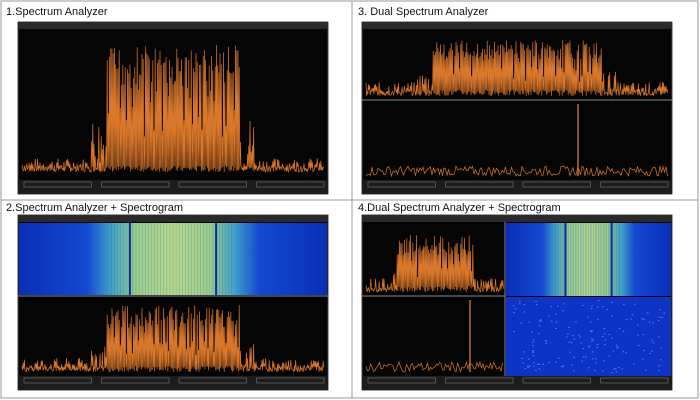 The image size is (700, 400). What do you see at coordinates (459, 208) in the screenshot?
I see `caption: 4.Dual Spectrum Analyzer + Spectrogram` at bounding box center [459, 208].